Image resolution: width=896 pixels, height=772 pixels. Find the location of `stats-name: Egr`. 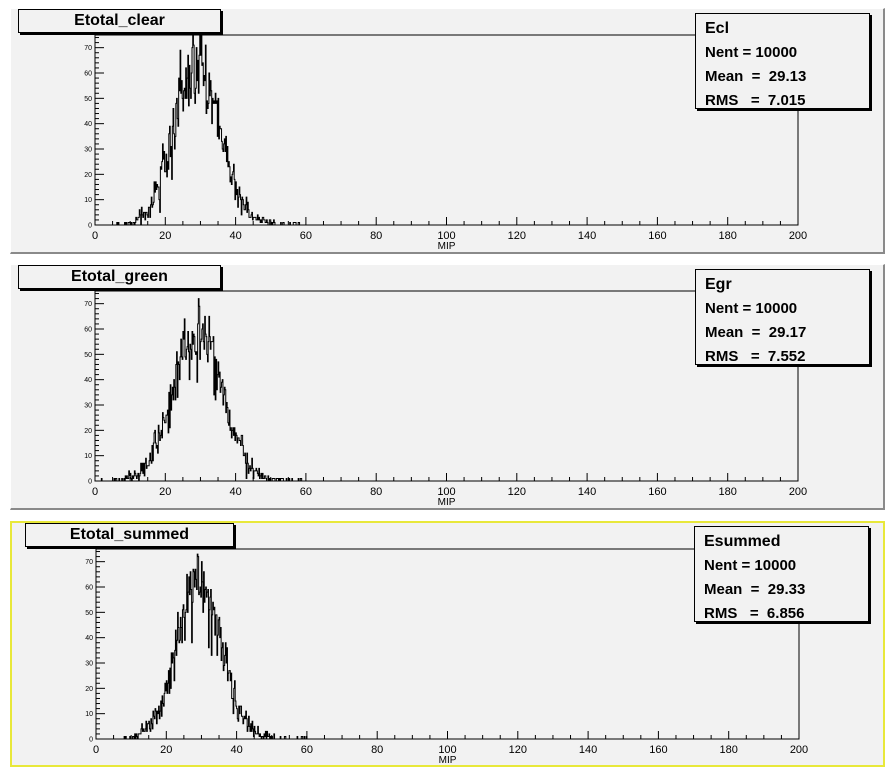

stats-name: Egr is located at coordinates (718, 284).